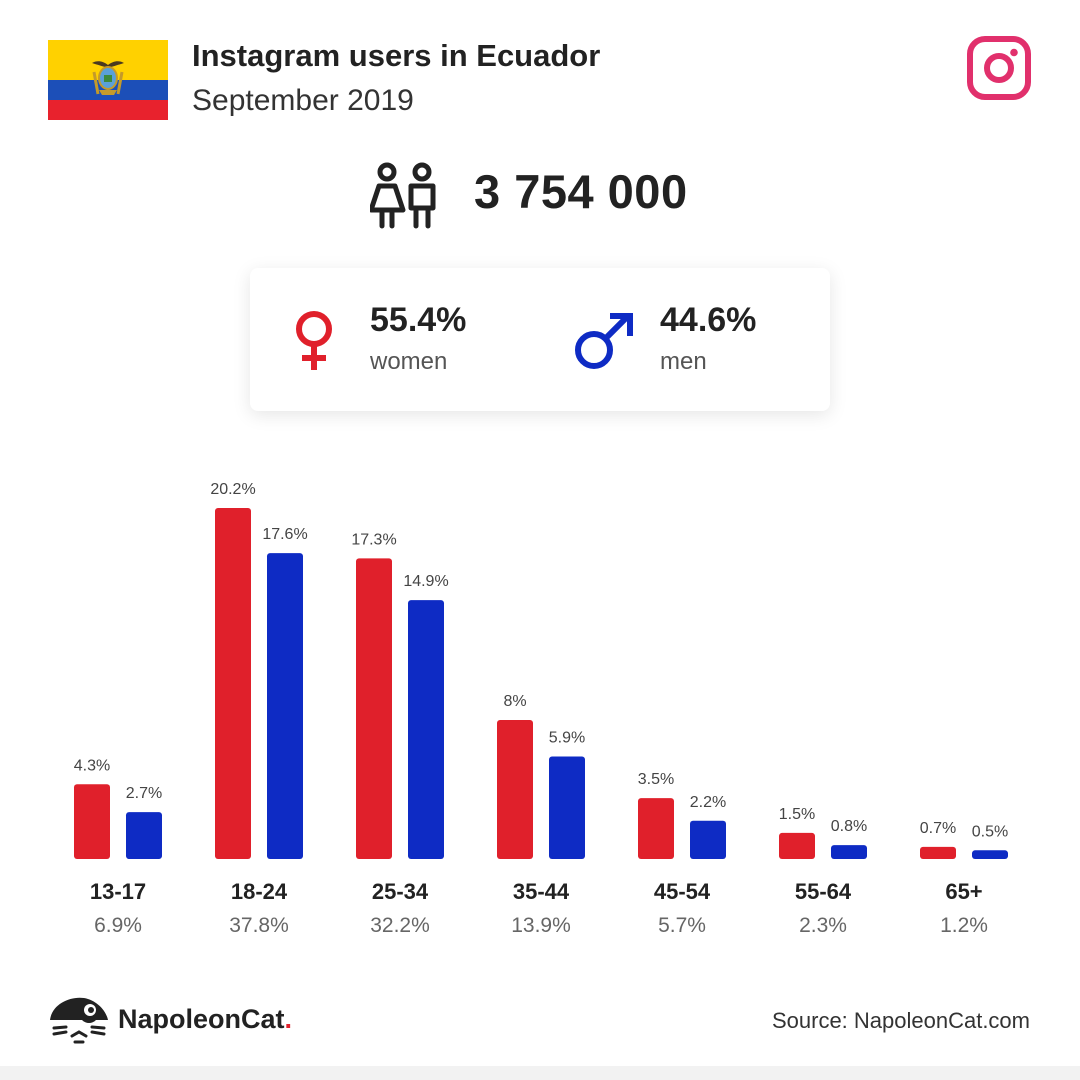 The height and width of the screenshot is (1080, 1080). I want to click on brand-name-text: NapoleonCat, so click(201, 1019).